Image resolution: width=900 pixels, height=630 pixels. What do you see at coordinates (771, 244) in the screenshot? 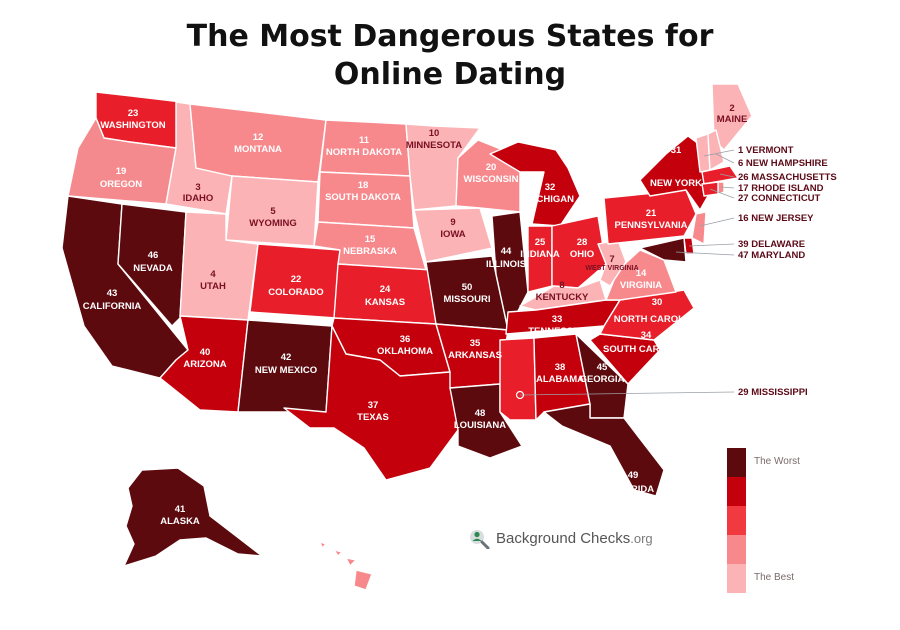
I see `callout-label-de: 39 DELAWARE` at bounding box center [771, 244].